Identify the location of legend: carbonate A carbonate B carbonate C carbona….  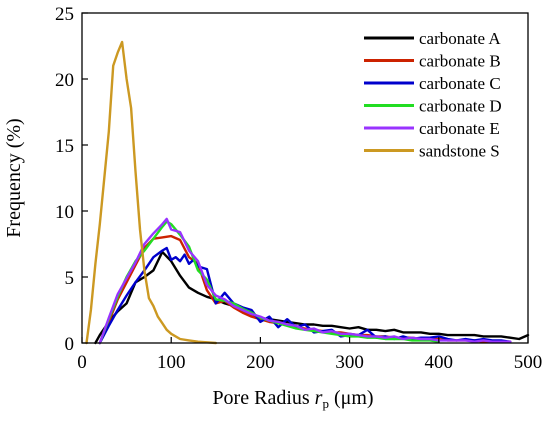
(433, 95).